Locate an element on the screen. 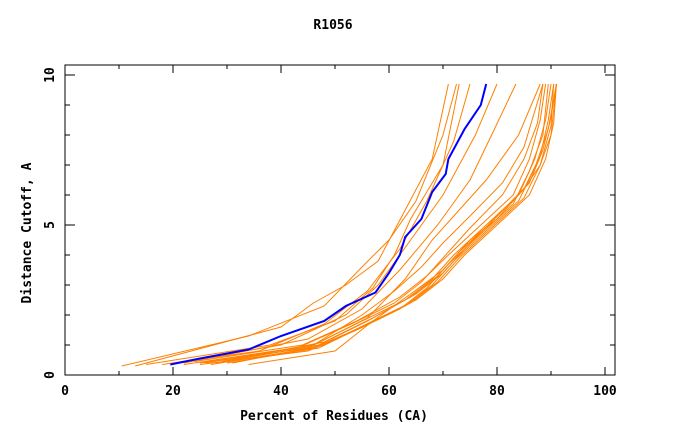 This screenshot has height=445, width=680. x-tick-label: 0 is located at coordinates (65, 391).